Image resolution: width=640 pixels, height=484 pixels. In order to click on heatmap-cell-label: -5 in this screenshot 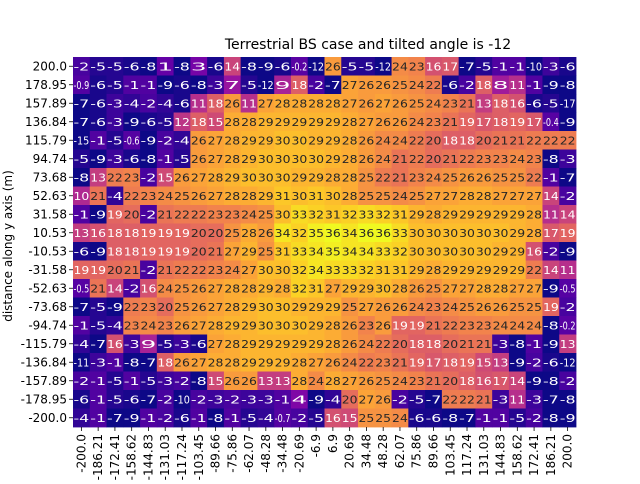, I will do `click(350, 66)`.